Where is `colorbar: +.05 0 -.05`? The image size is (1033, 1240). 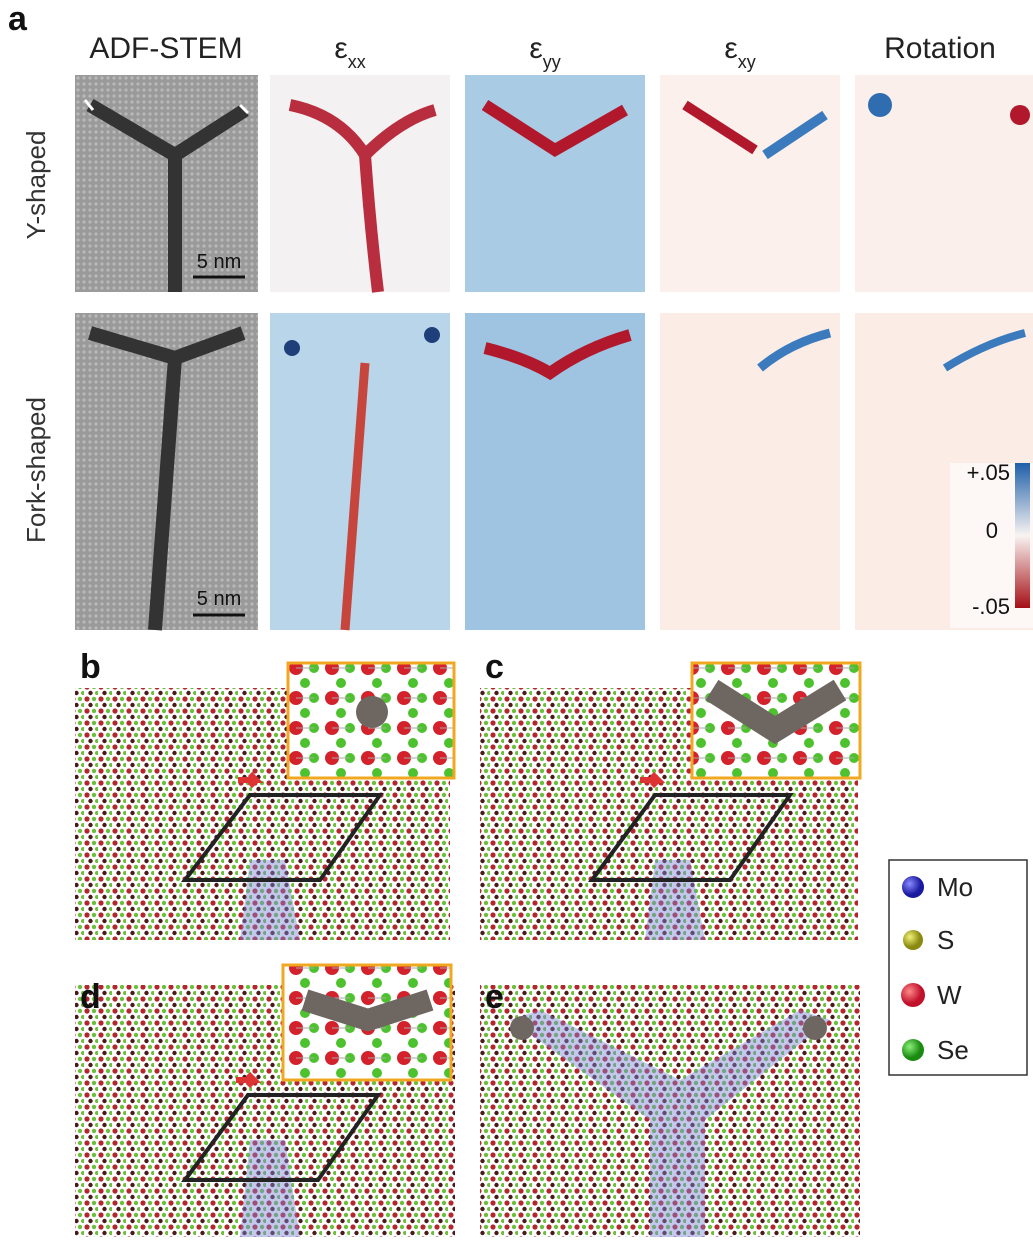 colorbar: +.05 0 -.05 is located at coordinates (998, 539).